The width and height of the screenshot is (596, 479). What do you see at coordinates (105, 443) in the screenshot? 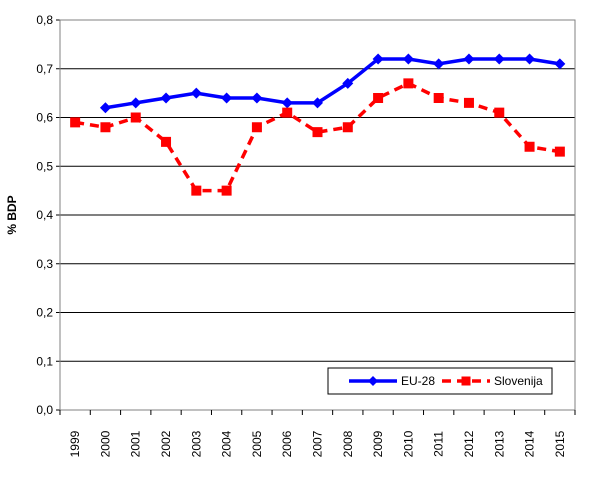
I see `x-tick-label: 2000` at bounding box center [105, 443].